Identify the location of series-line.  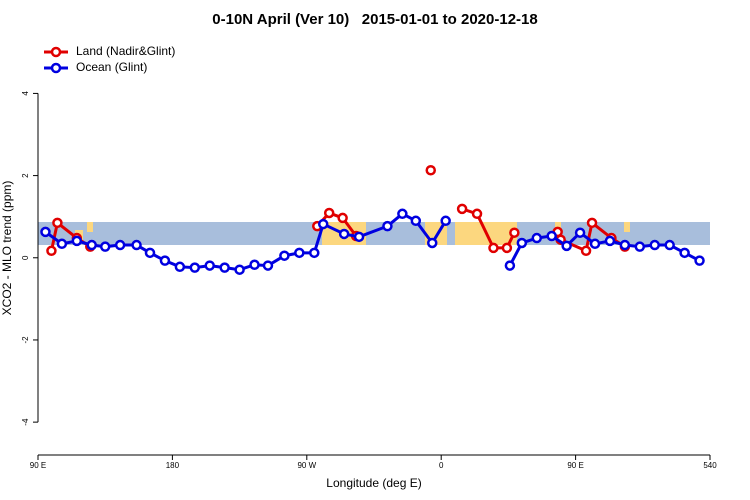
(337, 230).